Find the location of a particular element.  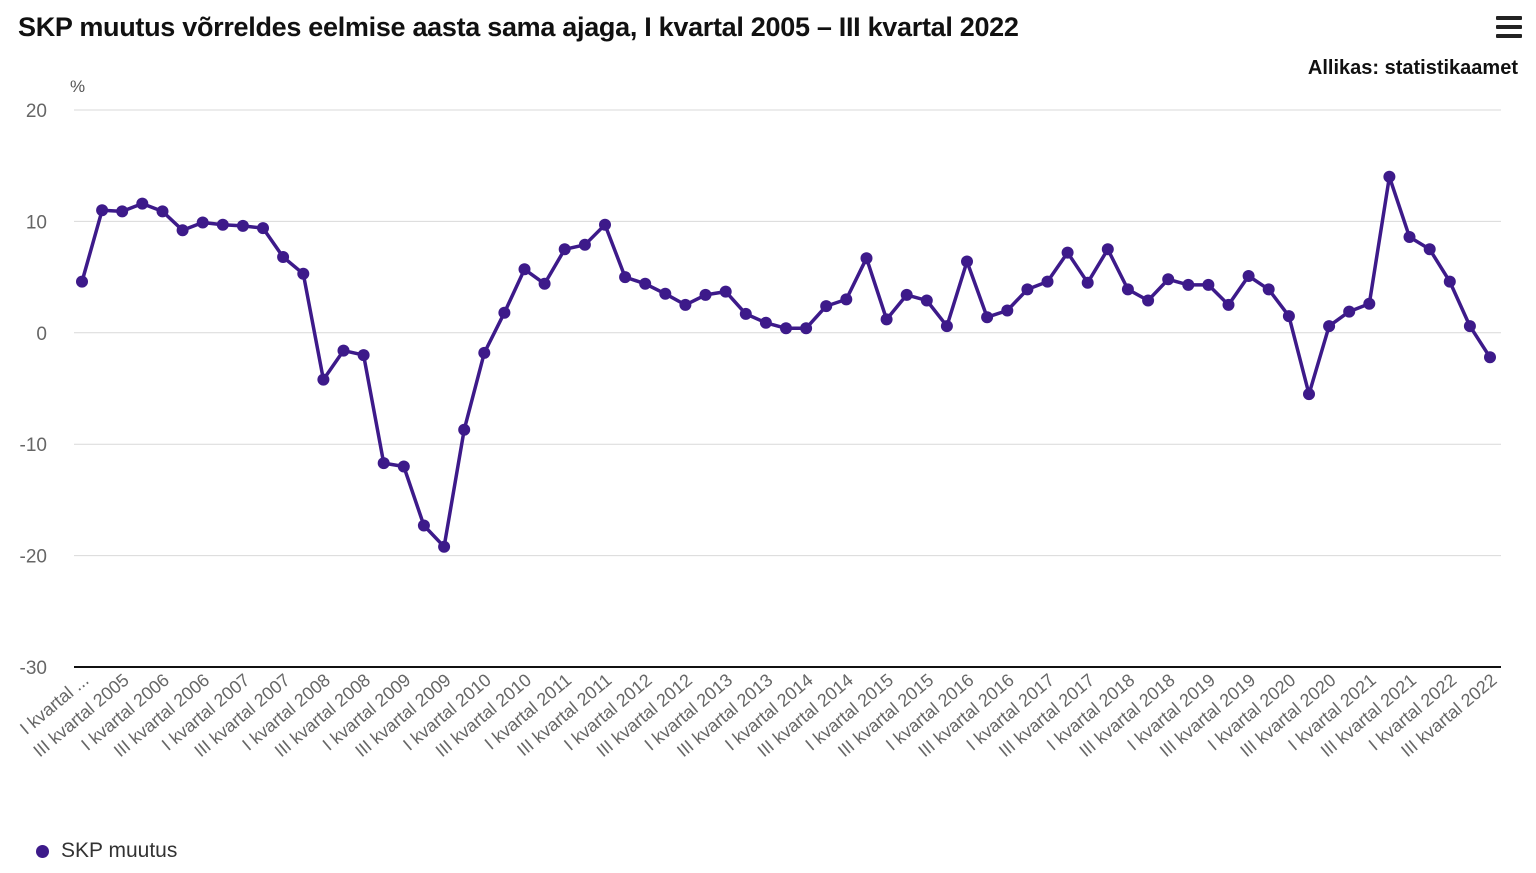

y-tick-label: 0 is located at coordinates (41, 334).